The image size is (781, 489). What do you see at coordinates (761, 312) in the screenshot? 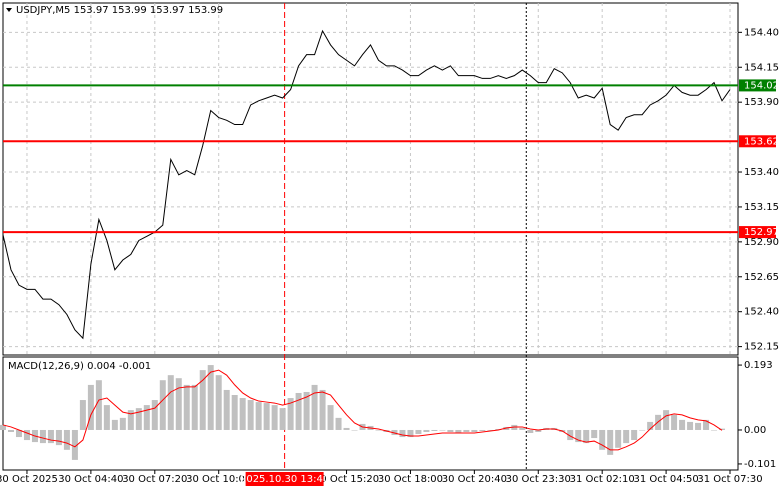
I see `y-tick-label: 152.40` at bounding box center [761, 312].